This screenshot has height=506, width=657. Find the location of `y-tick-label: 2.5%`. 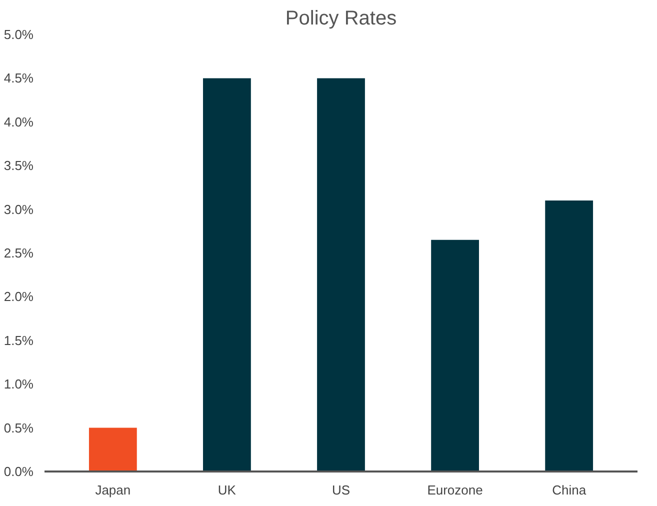

y-tick-label: 2.5% is located at coordinates (19, 253).